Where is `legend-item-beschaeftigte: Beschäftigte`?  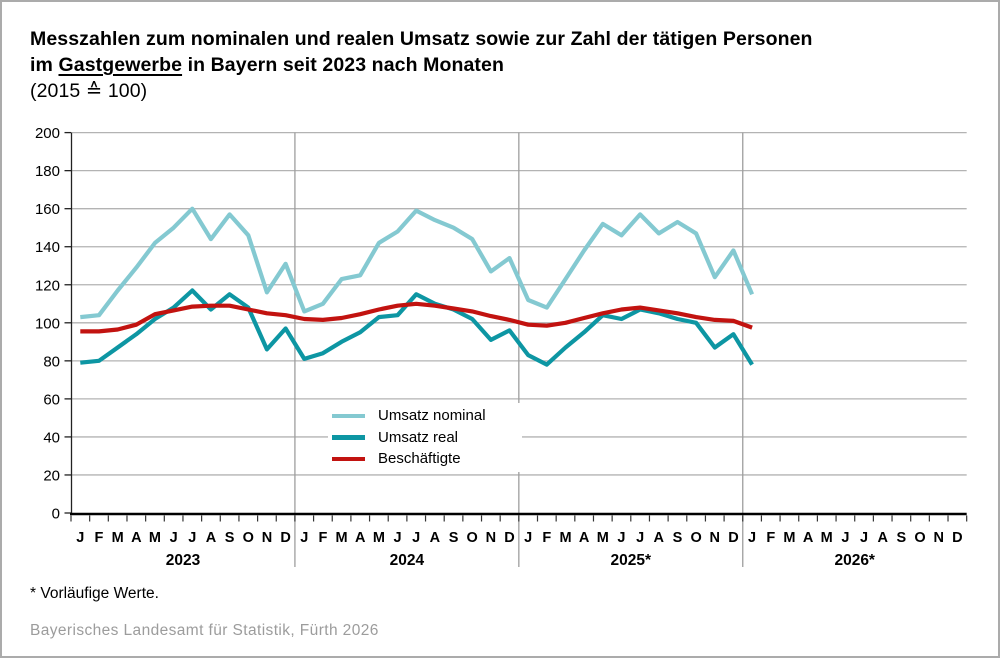 legend-item-beschaeftigte: Beschäftigte is located at coordinates (427, 459).